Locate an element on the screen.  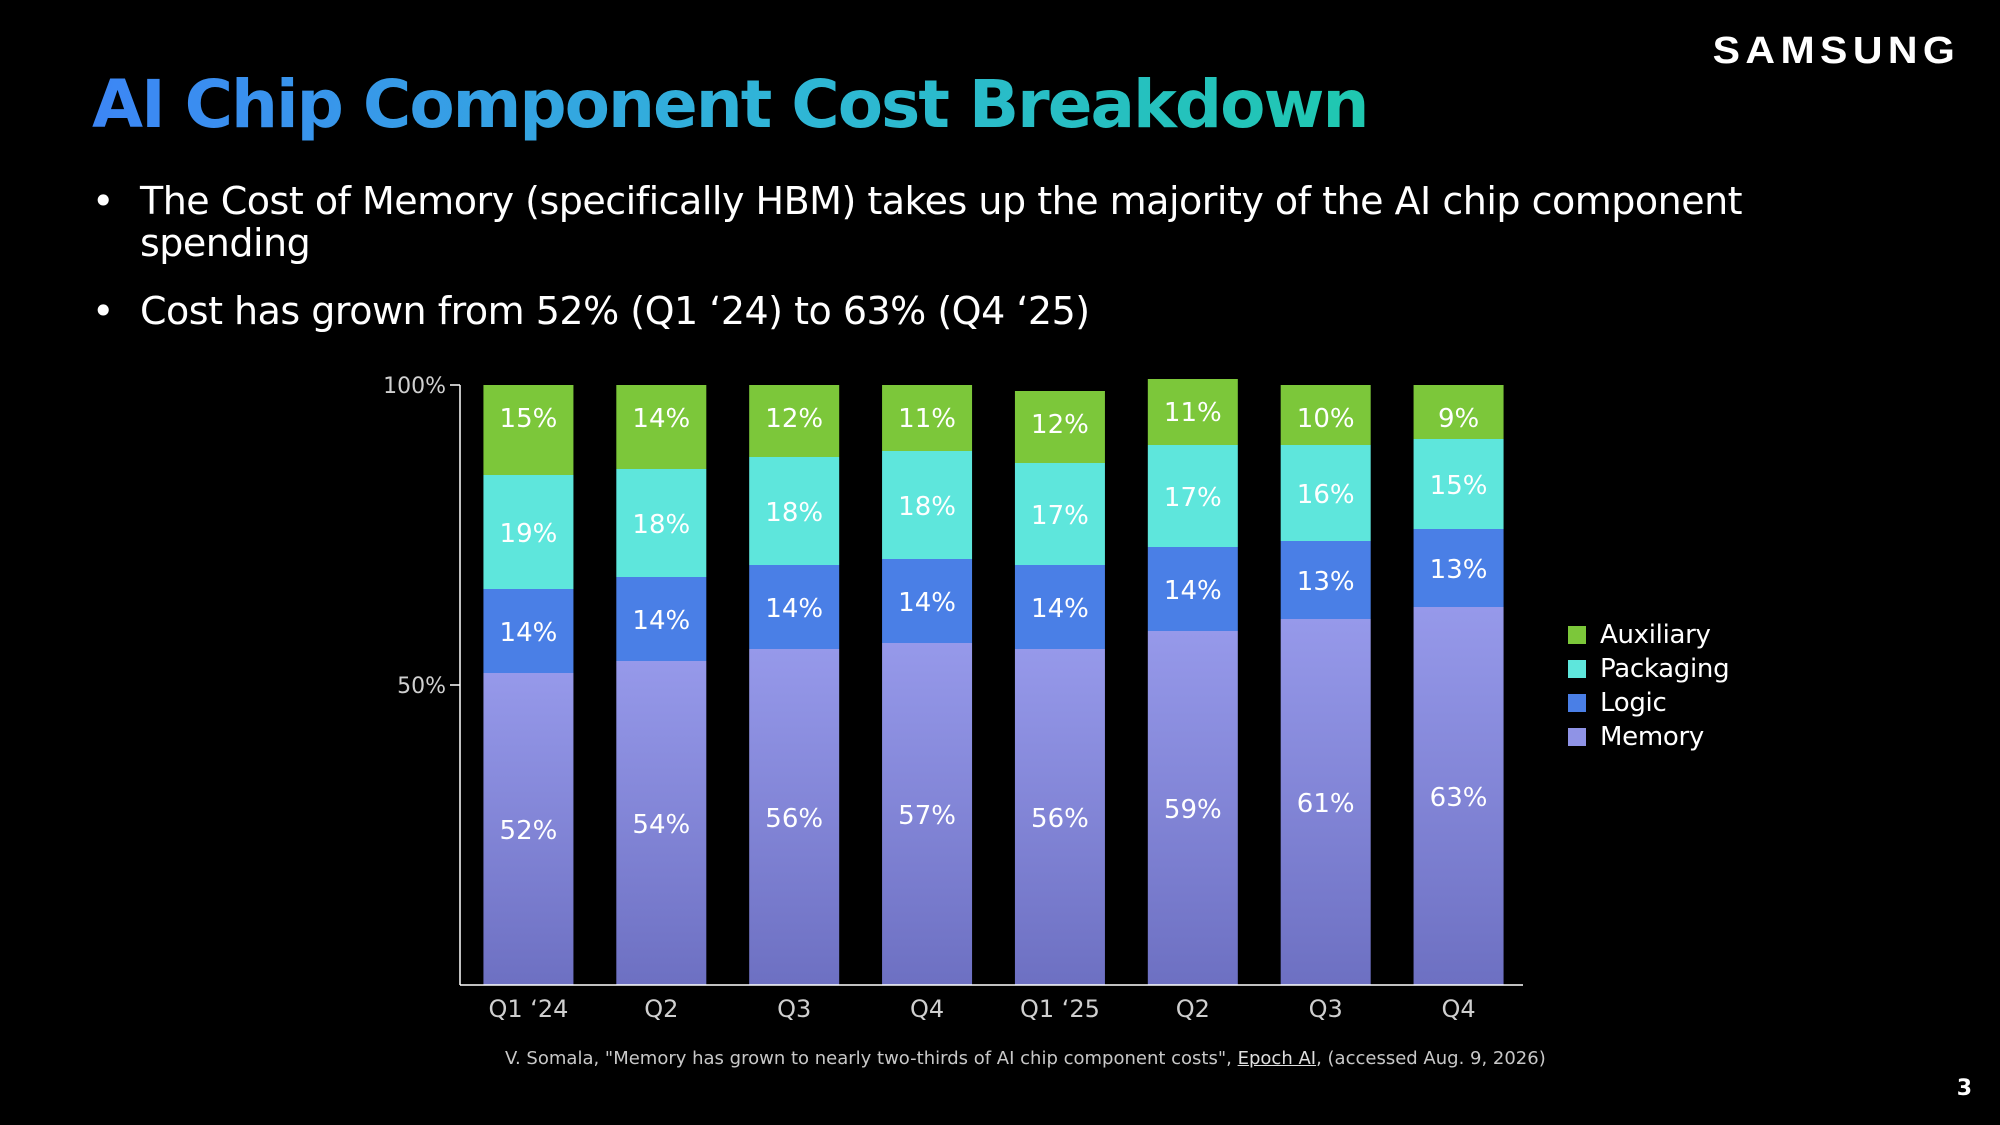
data-label-auxiliary: 14% is located at coordinates (661, 419).